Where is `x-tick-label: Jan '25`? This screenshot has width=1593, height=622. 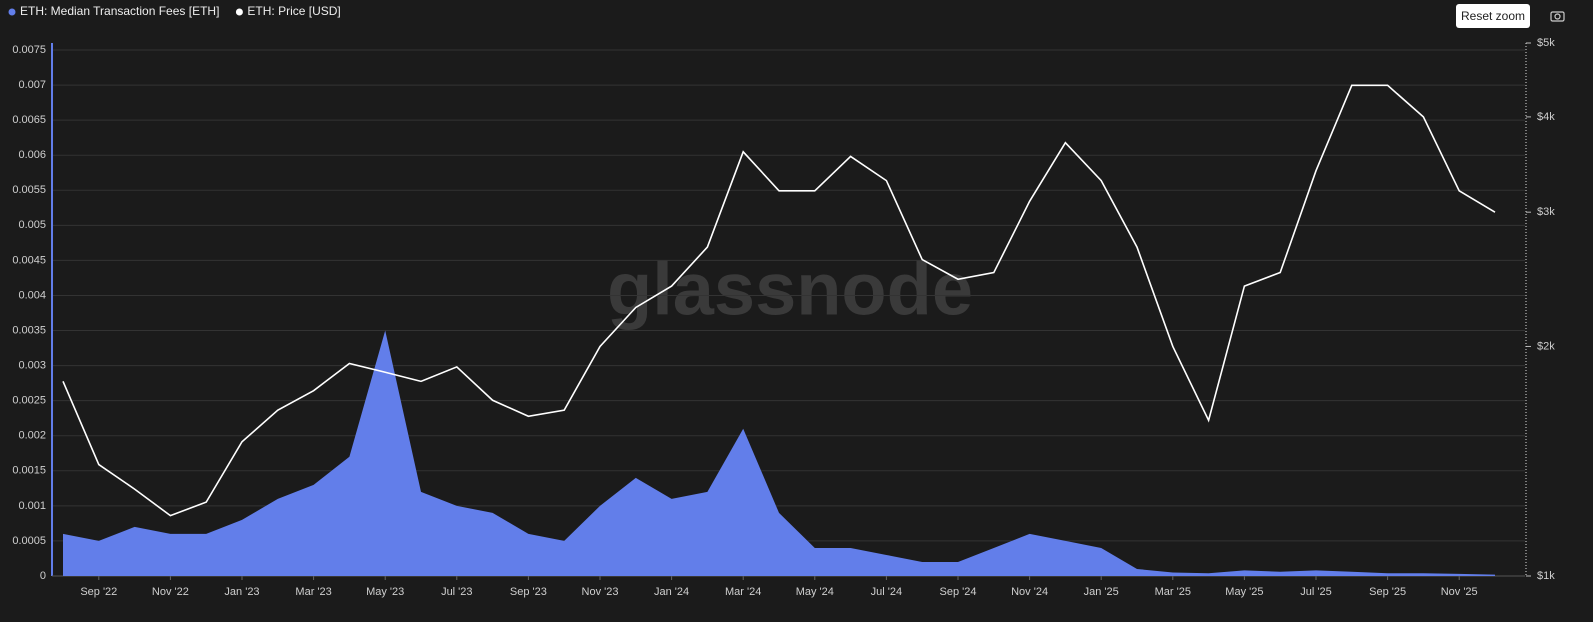
x-tick-label: Jan '25 is located at coordinates (1101, 592).